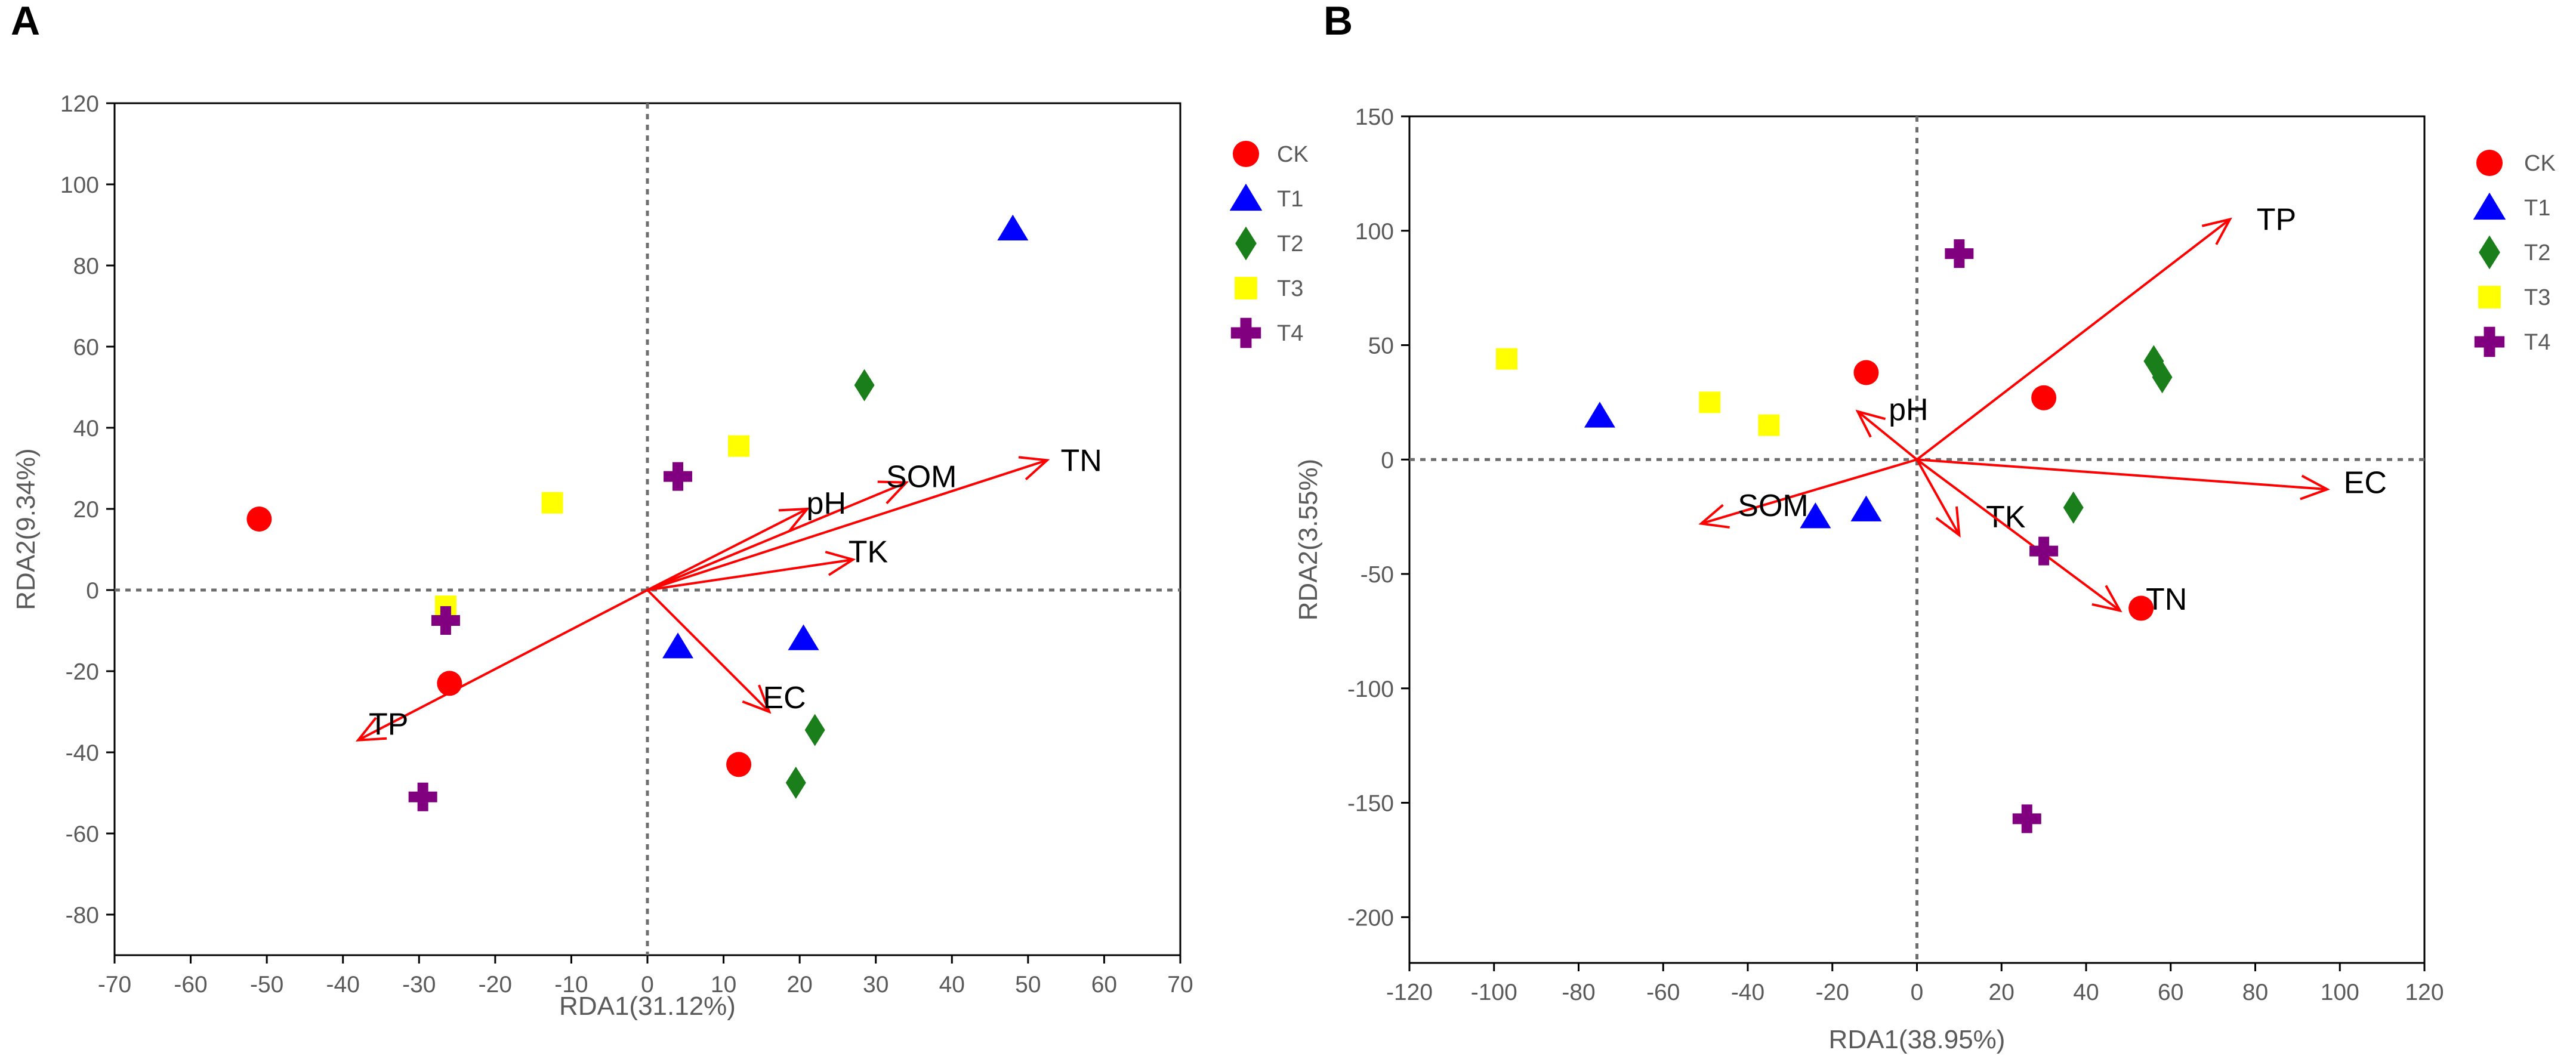  I want to click on y-tick-label: 150, so click(1374, 117).